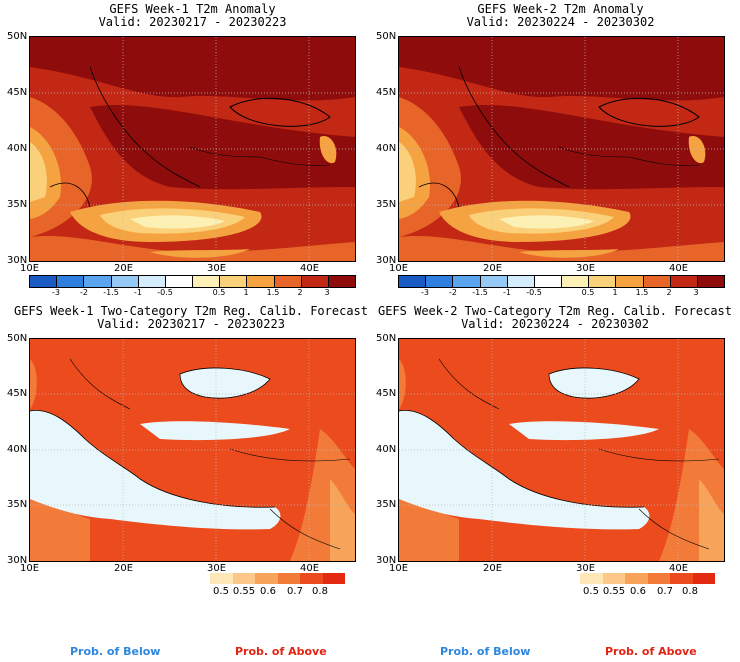  Describe the element at coordinates (690, 591) in the screenshot. I see `pcbar-right-label: 0.8` at that location.